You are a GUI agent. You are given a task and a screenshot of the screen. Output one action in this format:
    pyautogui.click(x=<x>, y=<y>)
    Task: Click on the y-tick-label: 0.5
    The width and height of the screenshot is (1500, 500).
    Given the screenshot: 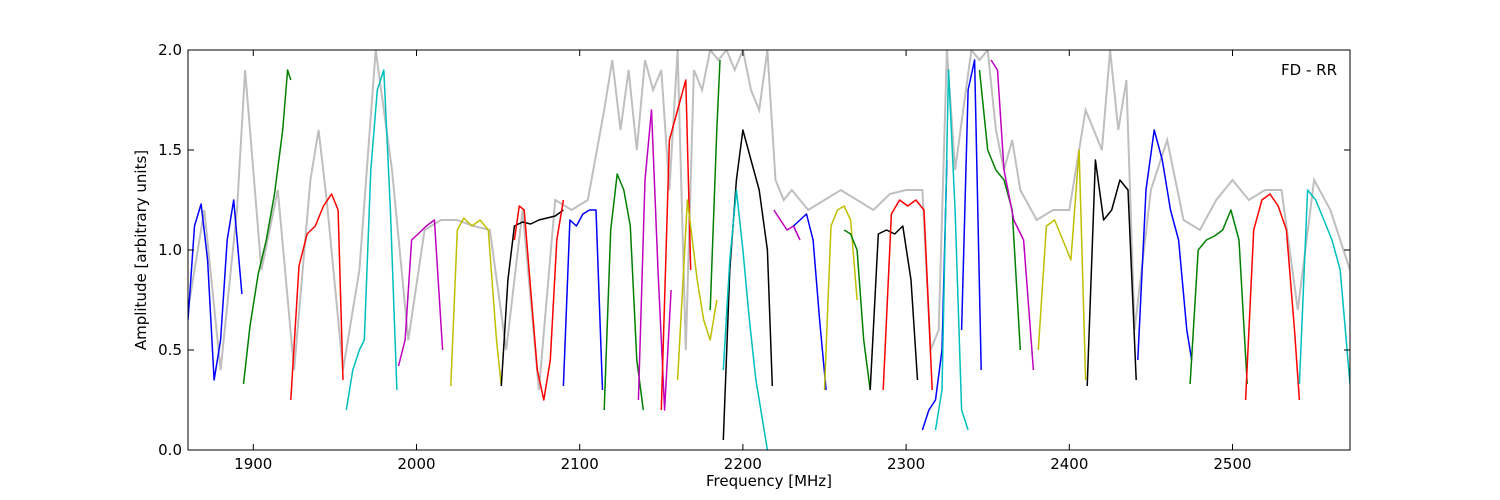 What is the action you would take?
    pyautogui.click(x=170, y=350)
    